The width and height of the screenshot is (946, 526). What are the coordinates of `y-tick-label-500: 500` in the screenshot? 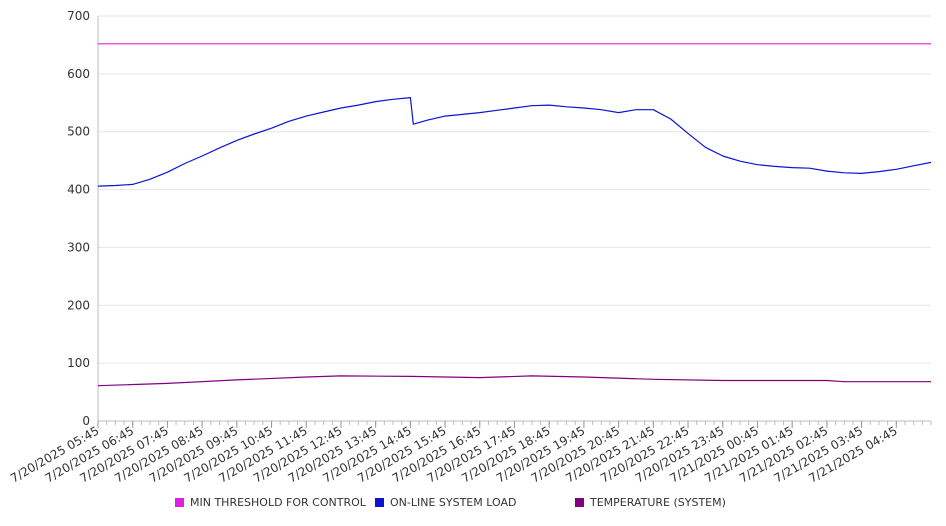 It's located at (78, 132).